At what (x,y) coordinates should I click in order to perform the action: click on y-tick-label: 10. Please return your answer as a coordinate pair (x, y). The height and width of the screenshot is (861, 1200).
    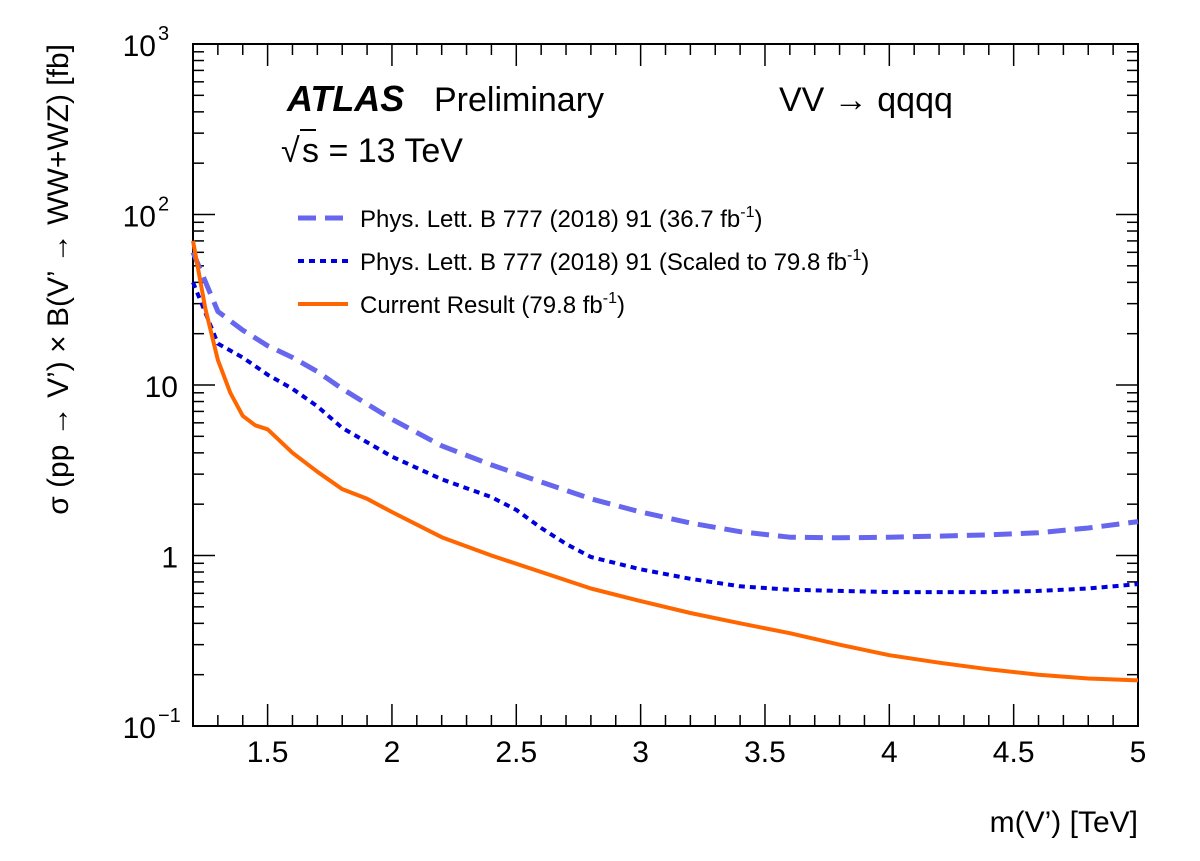
    Looking at the image, I should click on (161, 387).